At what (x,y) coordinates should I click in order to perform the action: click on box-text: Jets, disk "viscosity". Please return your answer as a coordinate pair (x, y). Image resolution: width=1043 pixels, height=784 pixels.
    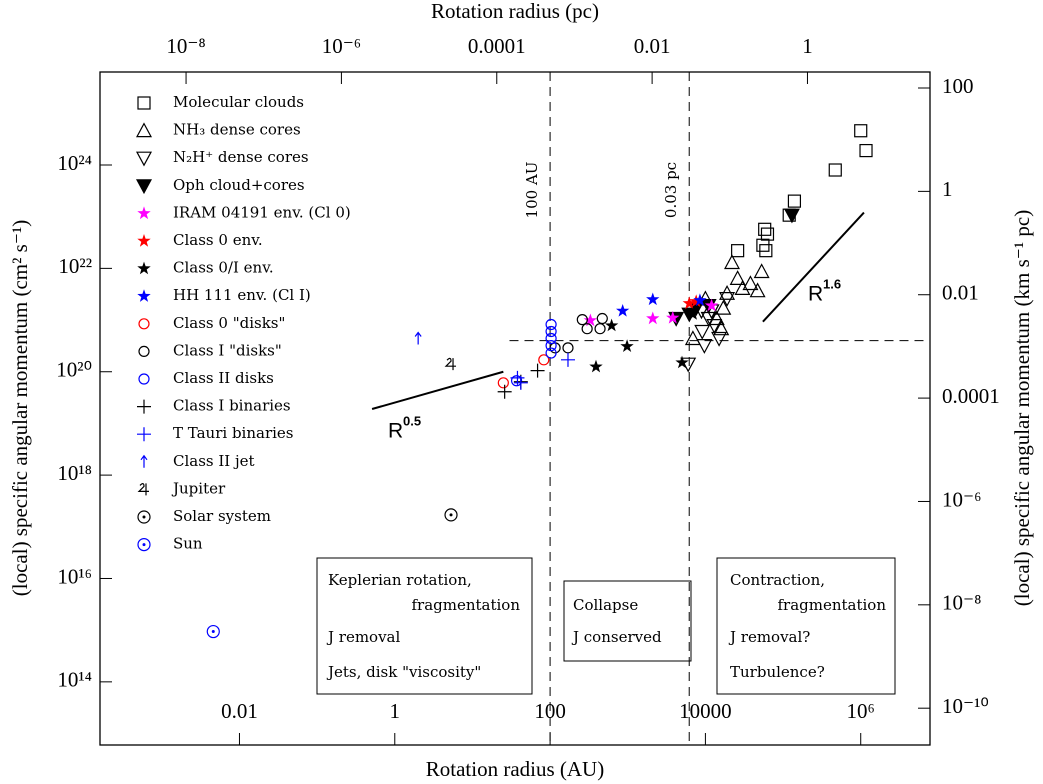
    Looking at the image, I should click on (403, 672).